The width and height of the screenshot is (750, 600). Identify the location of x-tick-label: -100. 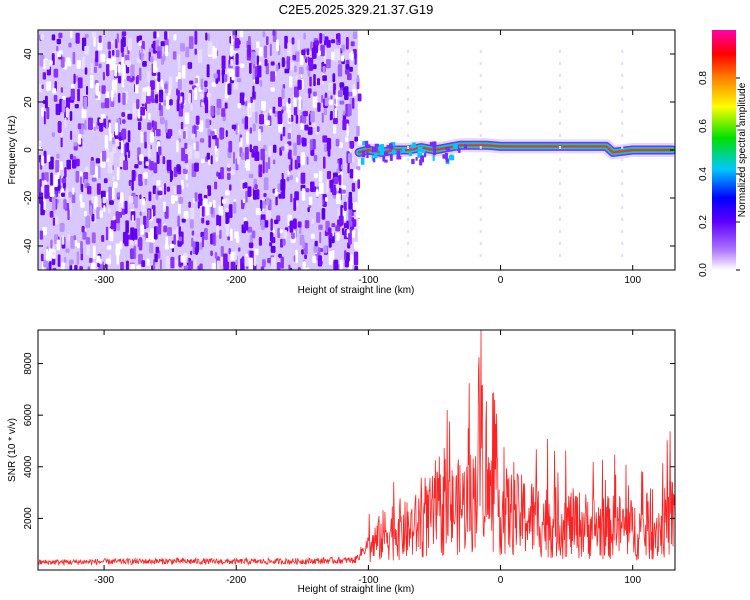
(368, 580).